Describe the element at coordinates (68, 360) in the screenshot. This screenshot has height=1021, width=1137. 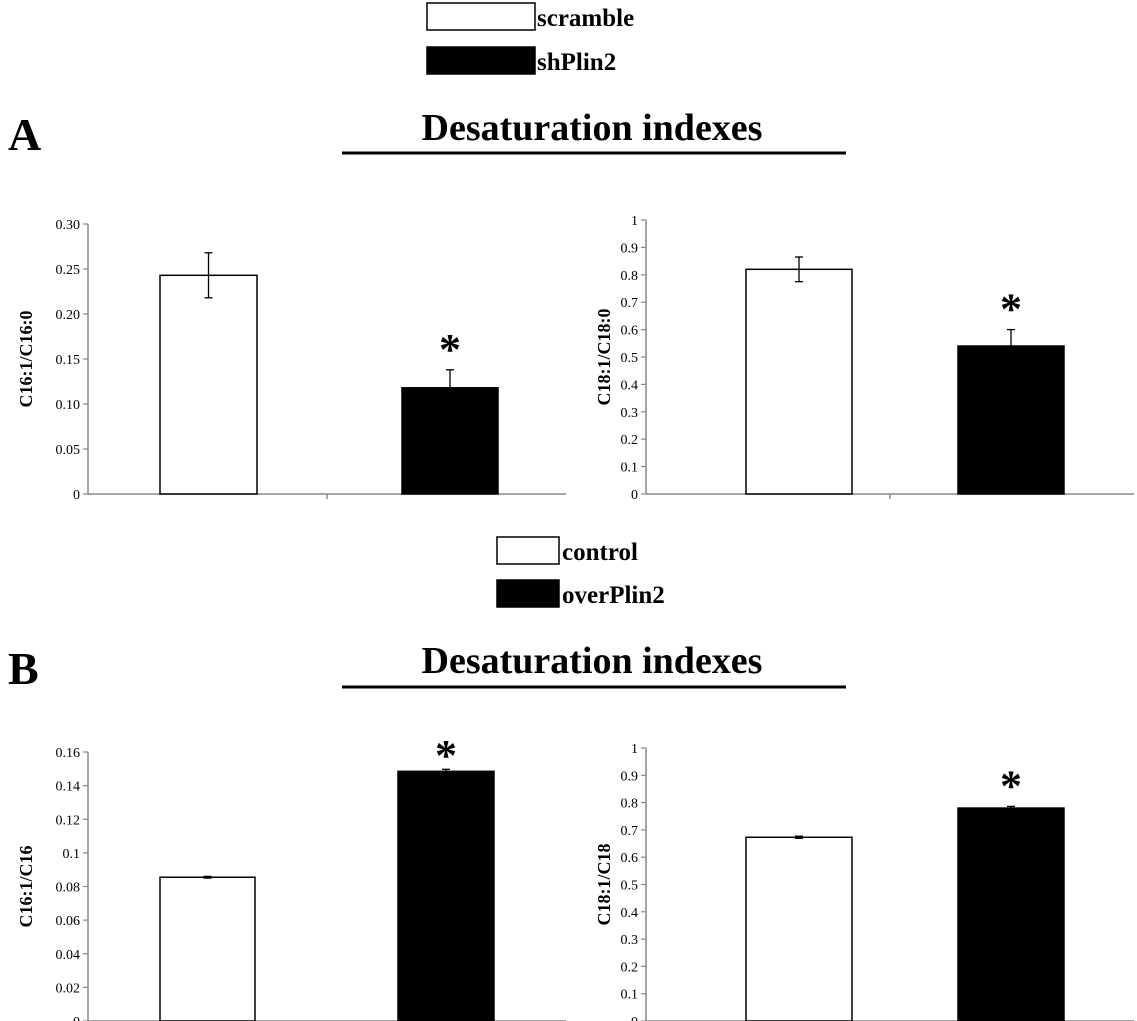
I see `y-tick-label: 0.15` at that location.